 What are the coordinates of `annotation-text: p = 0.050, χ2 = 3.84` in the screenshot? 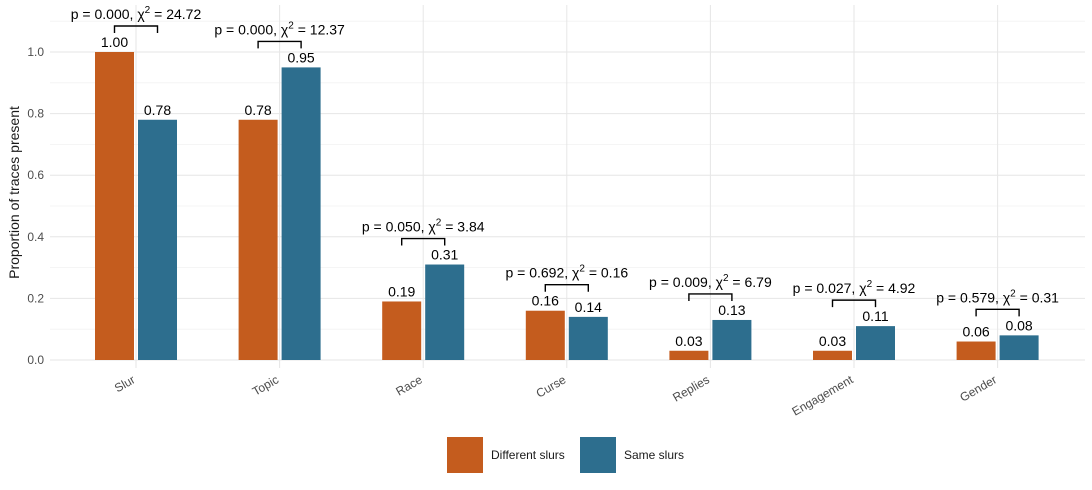 It's located at (423, 226).